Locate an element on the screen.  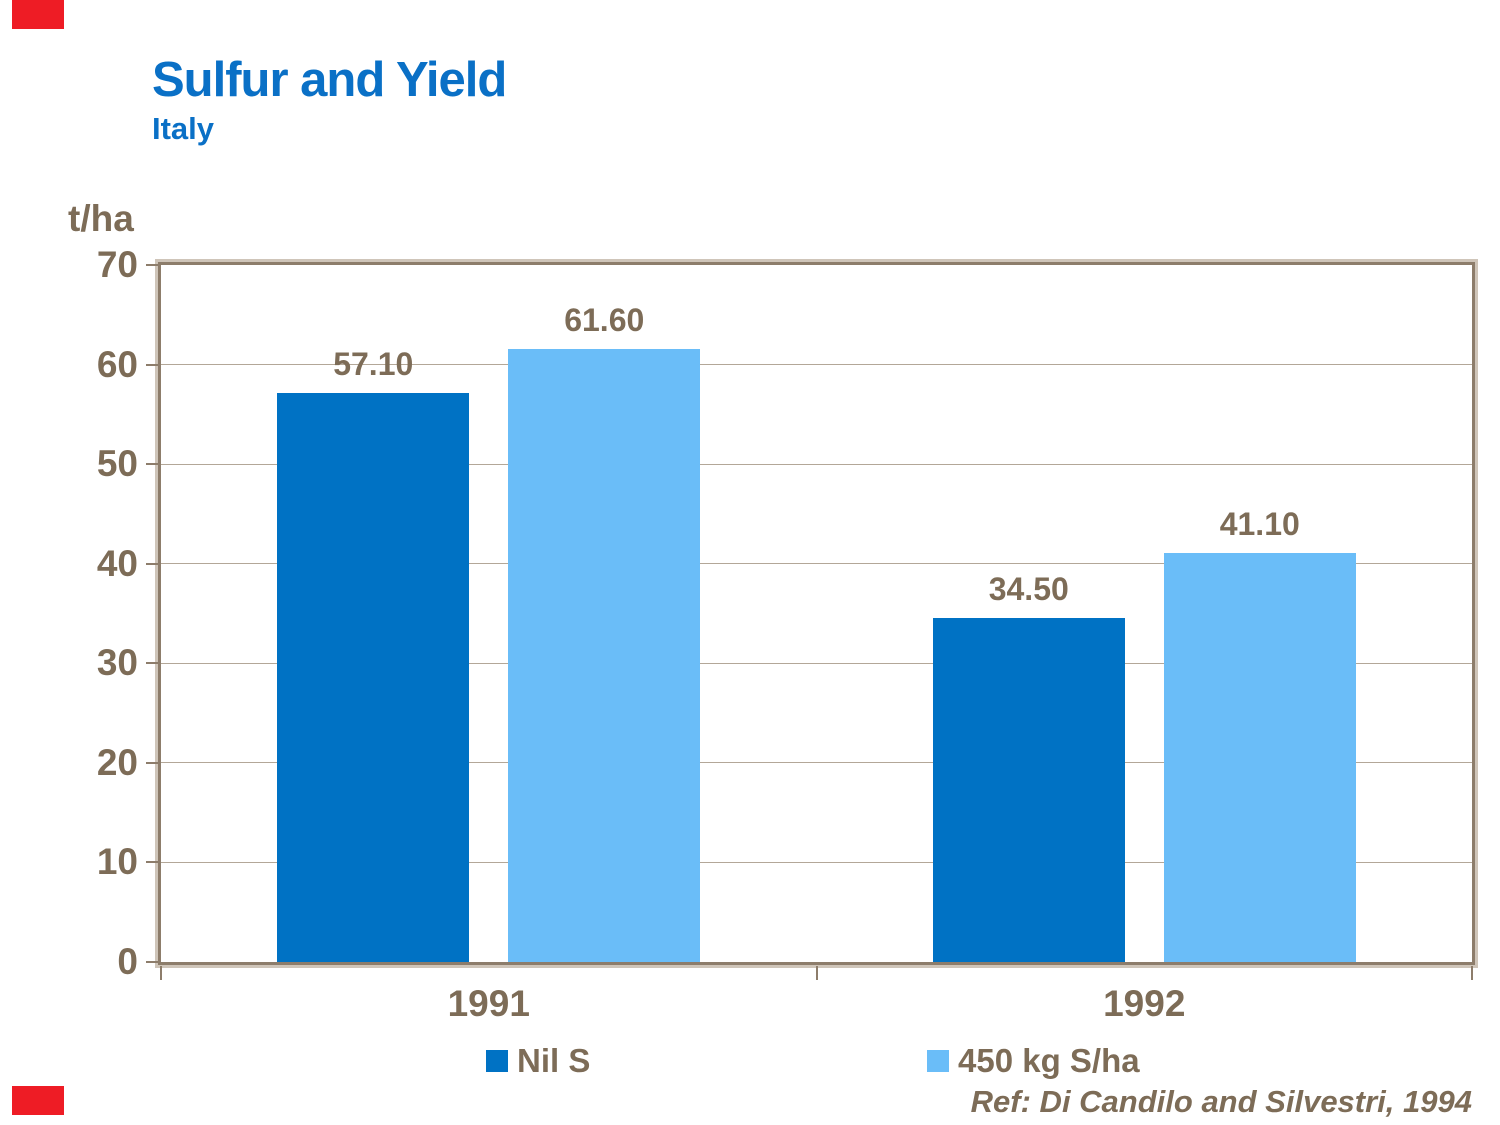
y-tick-label-0: 0 is located at coordinates (127, 961).